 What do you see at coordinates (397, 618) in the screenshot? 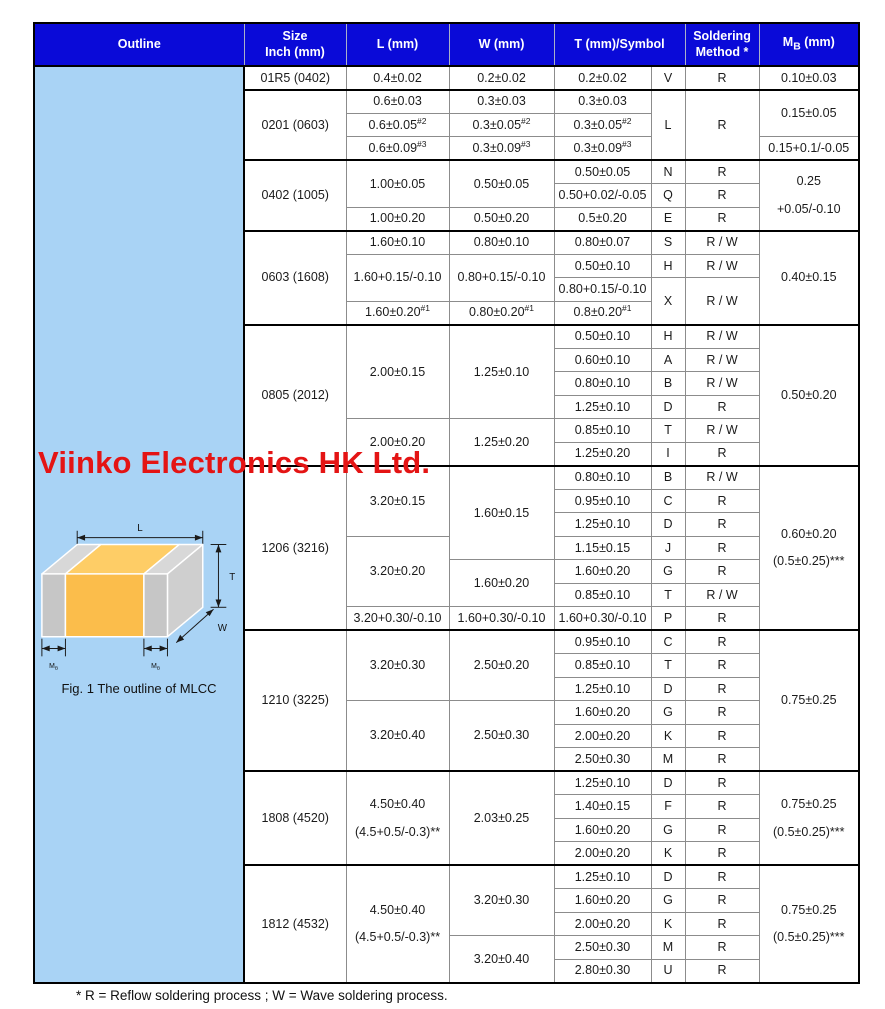
I see `spec-cell: 3.20+0.30/-0.10` at bounding box center [397, 618].